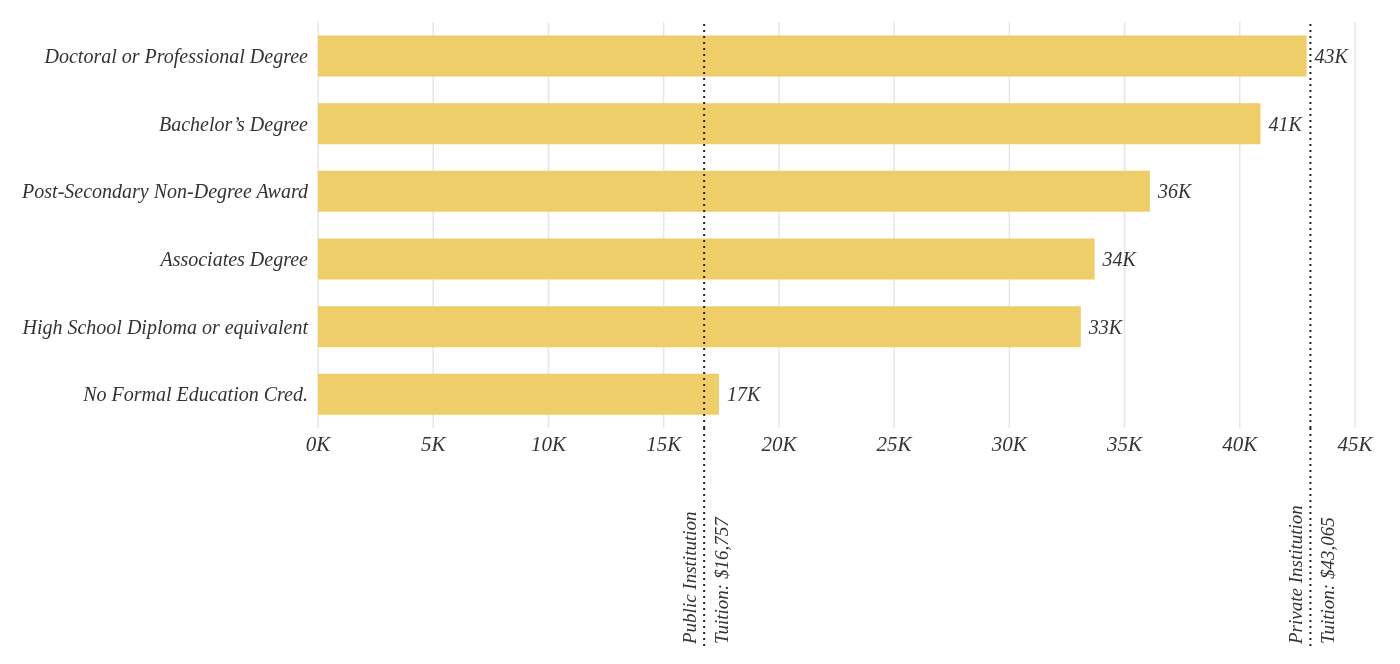 This screenshot has height=664, width=1400. Describe the element at coordinates (1105, 326) in the screenshot. I see `data-label: 33K` at that location.